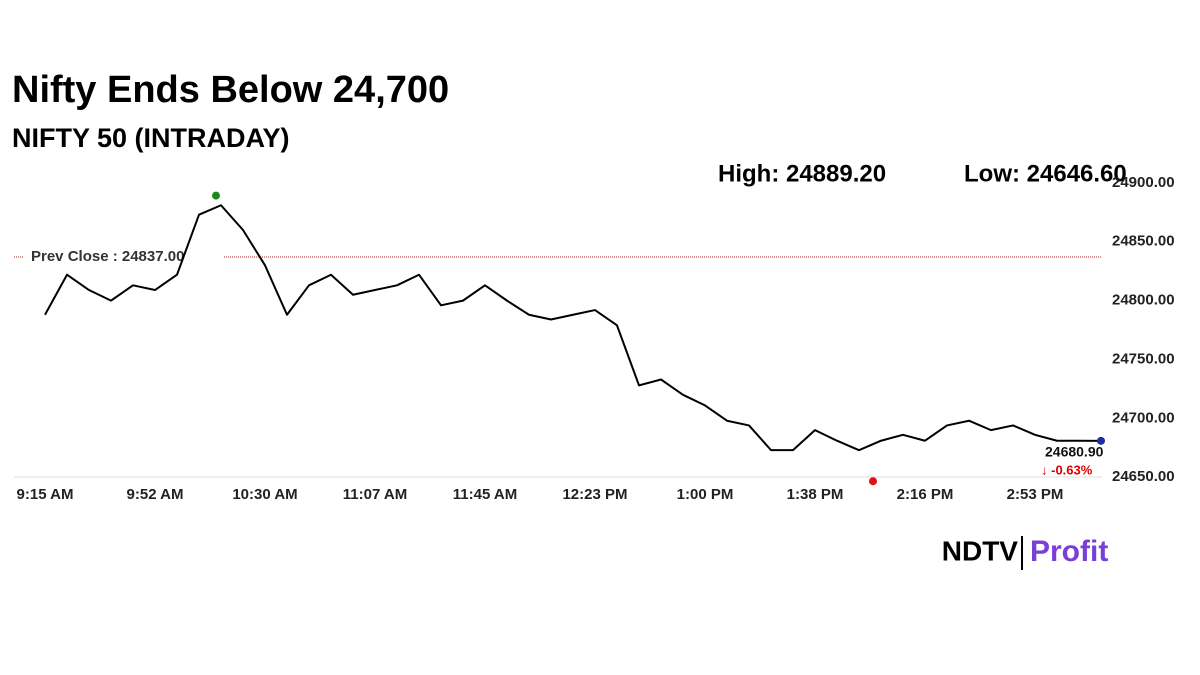 The image size is (1200, 675). What do you see at coordinates (925, 494) in the screenshot?
I see `x-tick-label: 2:16 PM` at bounding box center [925, 494].